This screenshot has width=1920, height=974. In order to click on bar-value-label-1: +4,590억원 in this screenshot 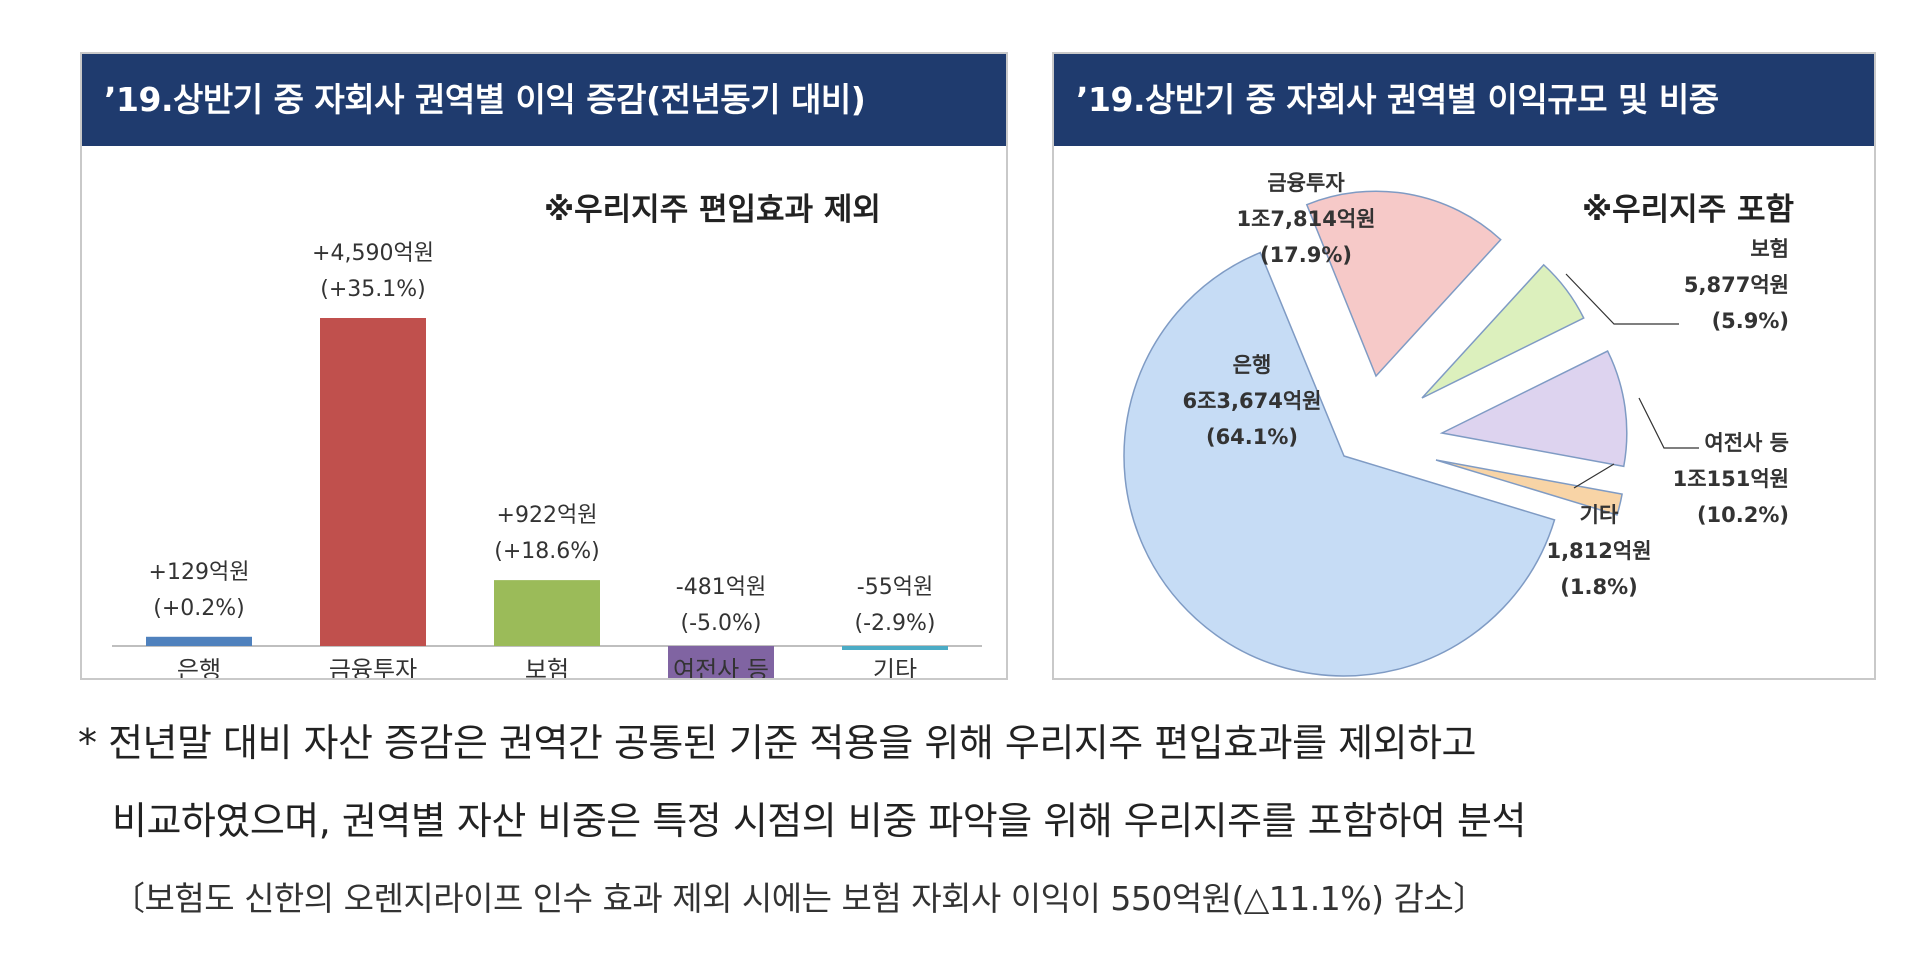, I will do `click(373, 253)`.